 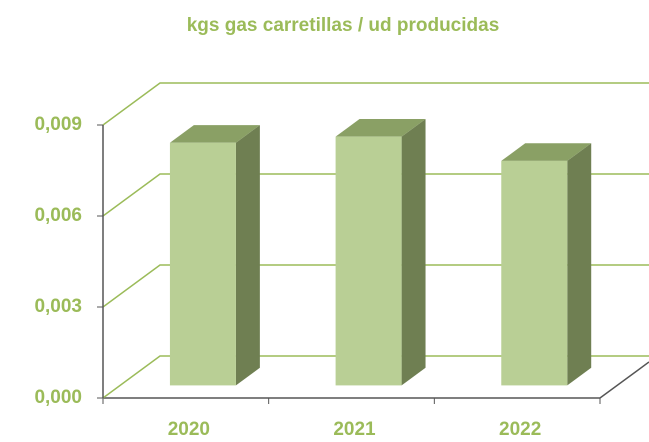 I want to click on y-tick-label: 0,006, so click(x=58, y=215).